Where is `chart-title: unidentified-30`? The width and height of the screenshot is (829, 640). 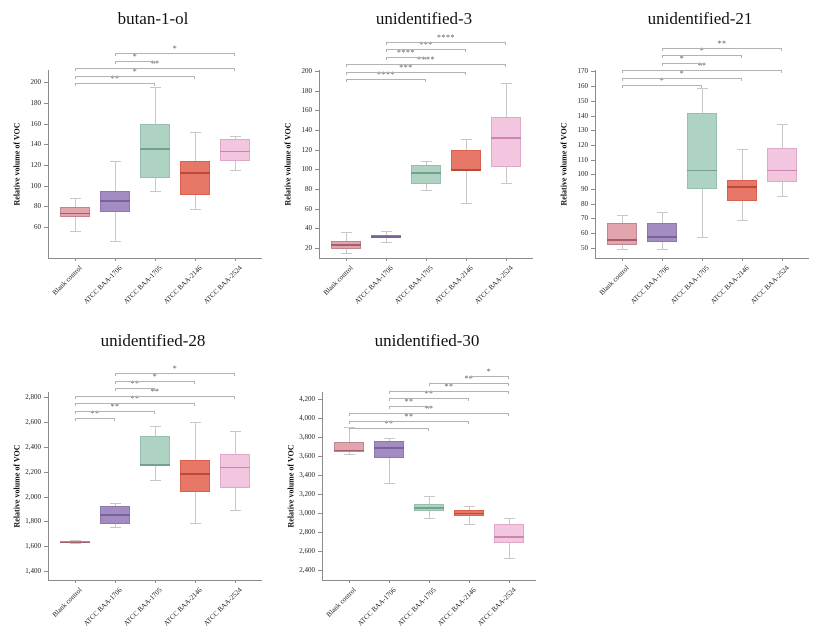
chart-title: unidentified-30 is located at coordinates (427, 340).